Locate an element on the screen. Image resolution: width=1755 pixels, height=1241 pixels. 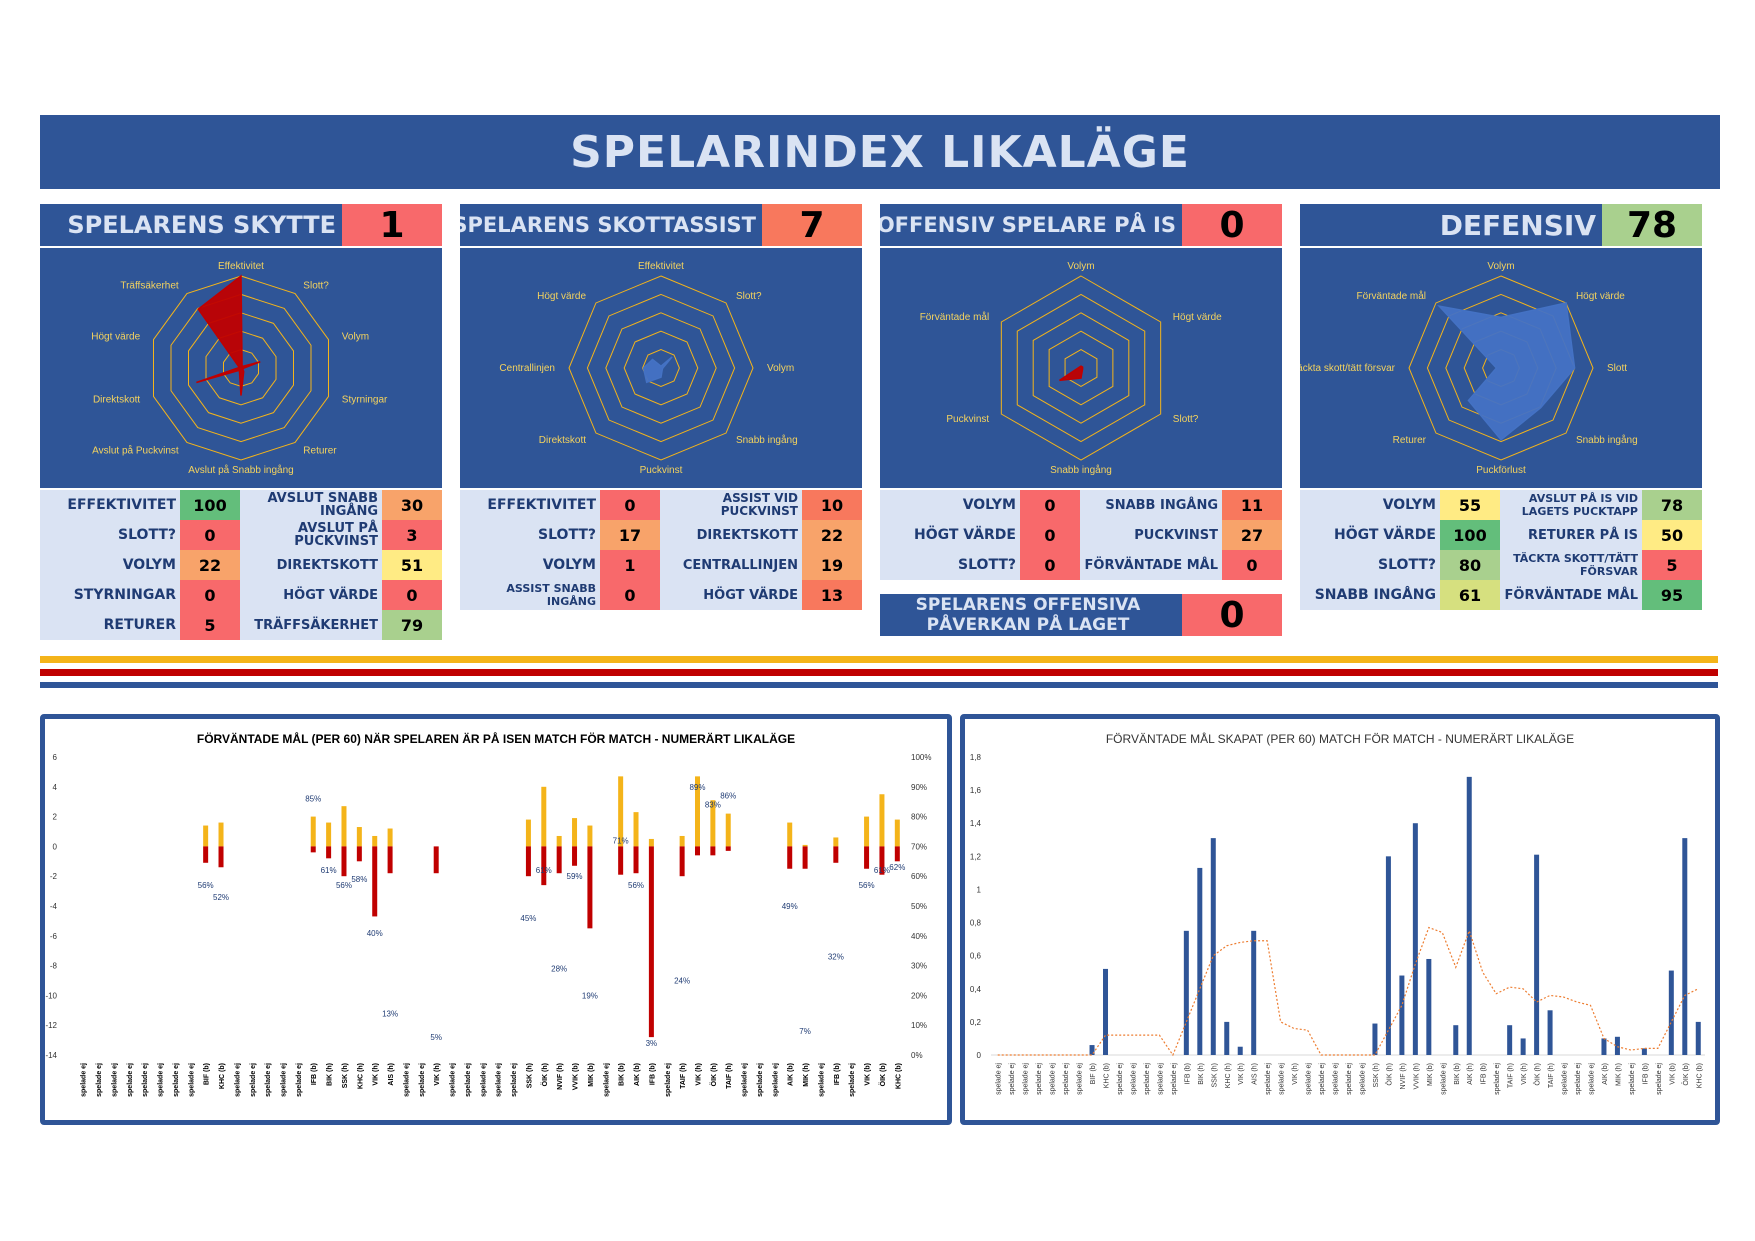
pct-data-label: 52% is located at coordinates (221, 897).